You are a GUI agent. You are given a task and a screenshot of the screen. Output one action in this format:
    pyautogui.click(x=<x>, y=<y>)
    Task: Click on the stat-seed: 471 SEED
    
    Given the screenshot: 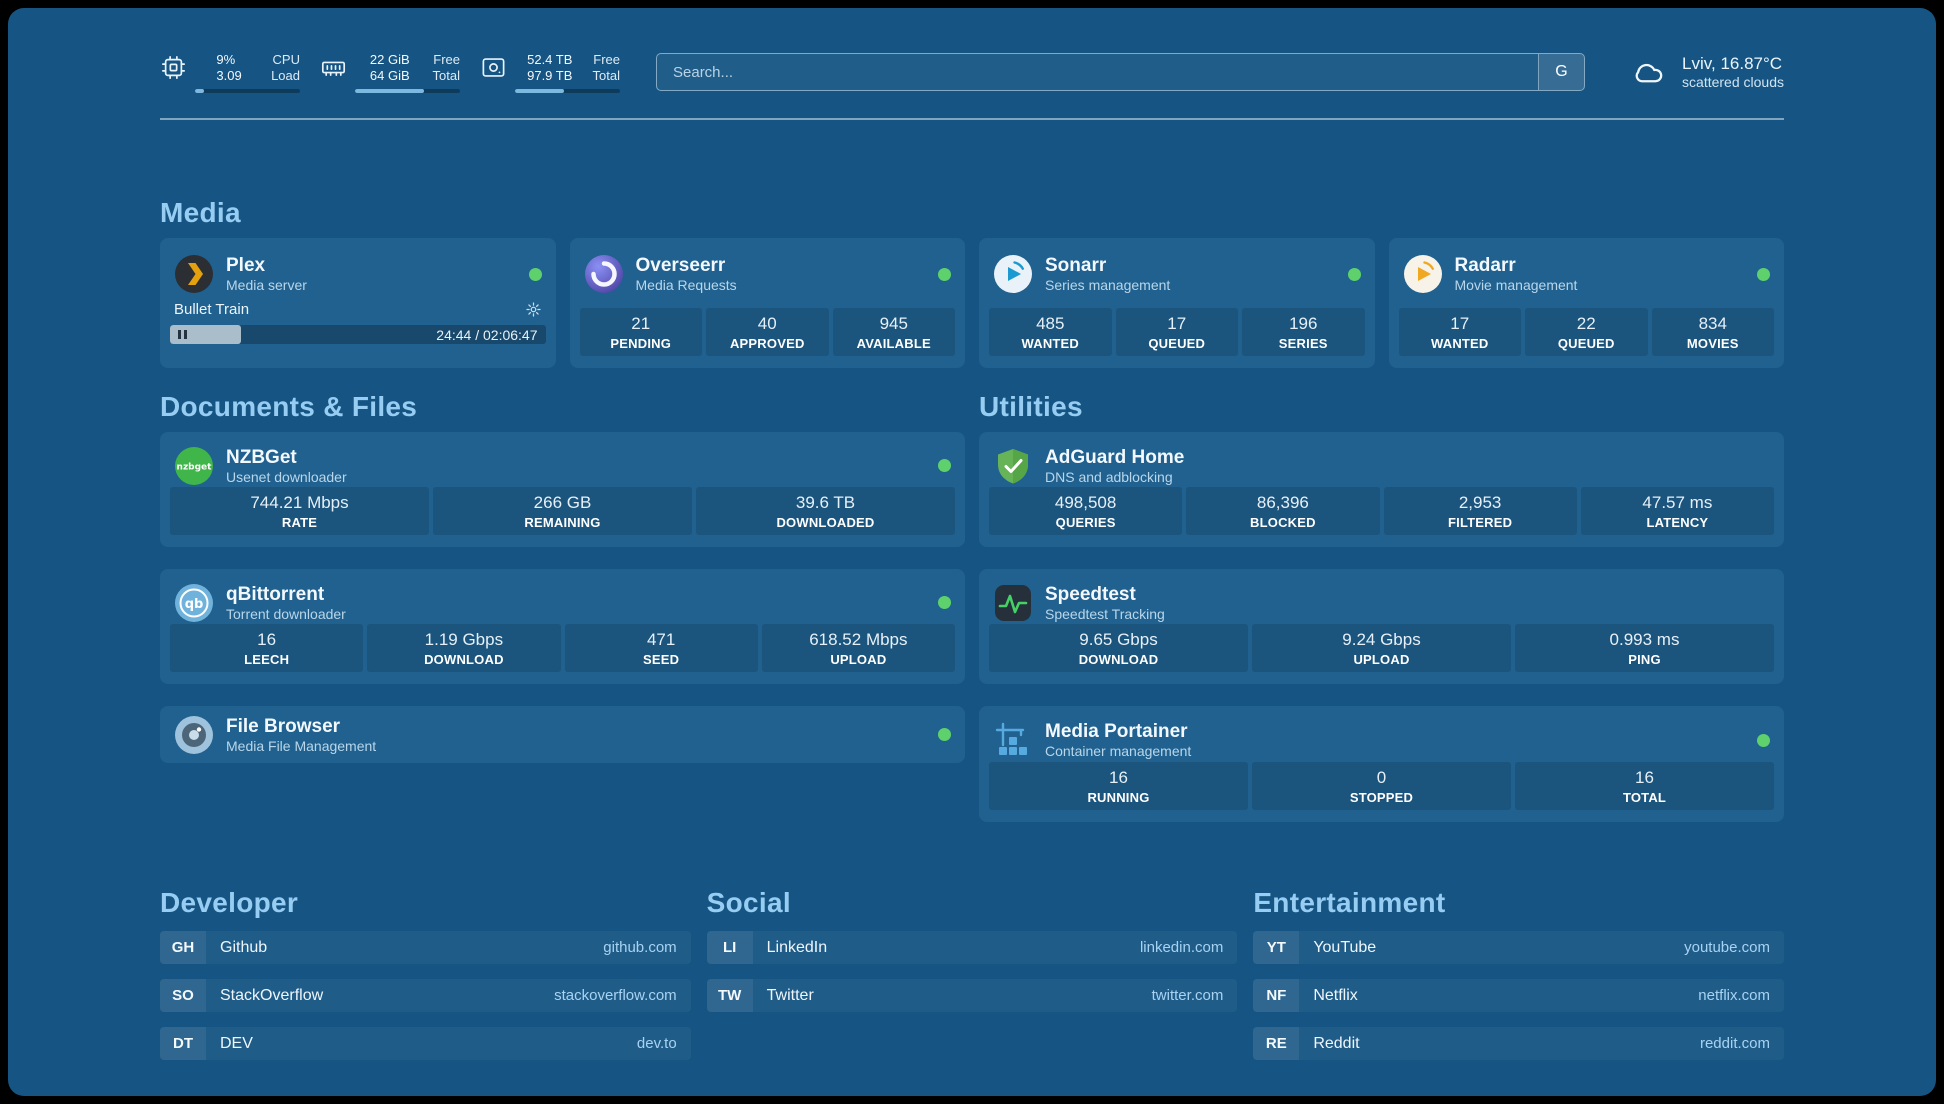 What is the action you would take?
    pyautogui.click(x=661, y=648)
    